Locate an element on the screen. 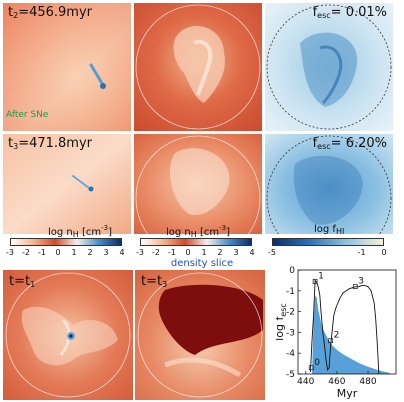 The image size is (404, 402). density-panel-t2-zoom: t2=456.9myr is located at coordinates (67, 67).